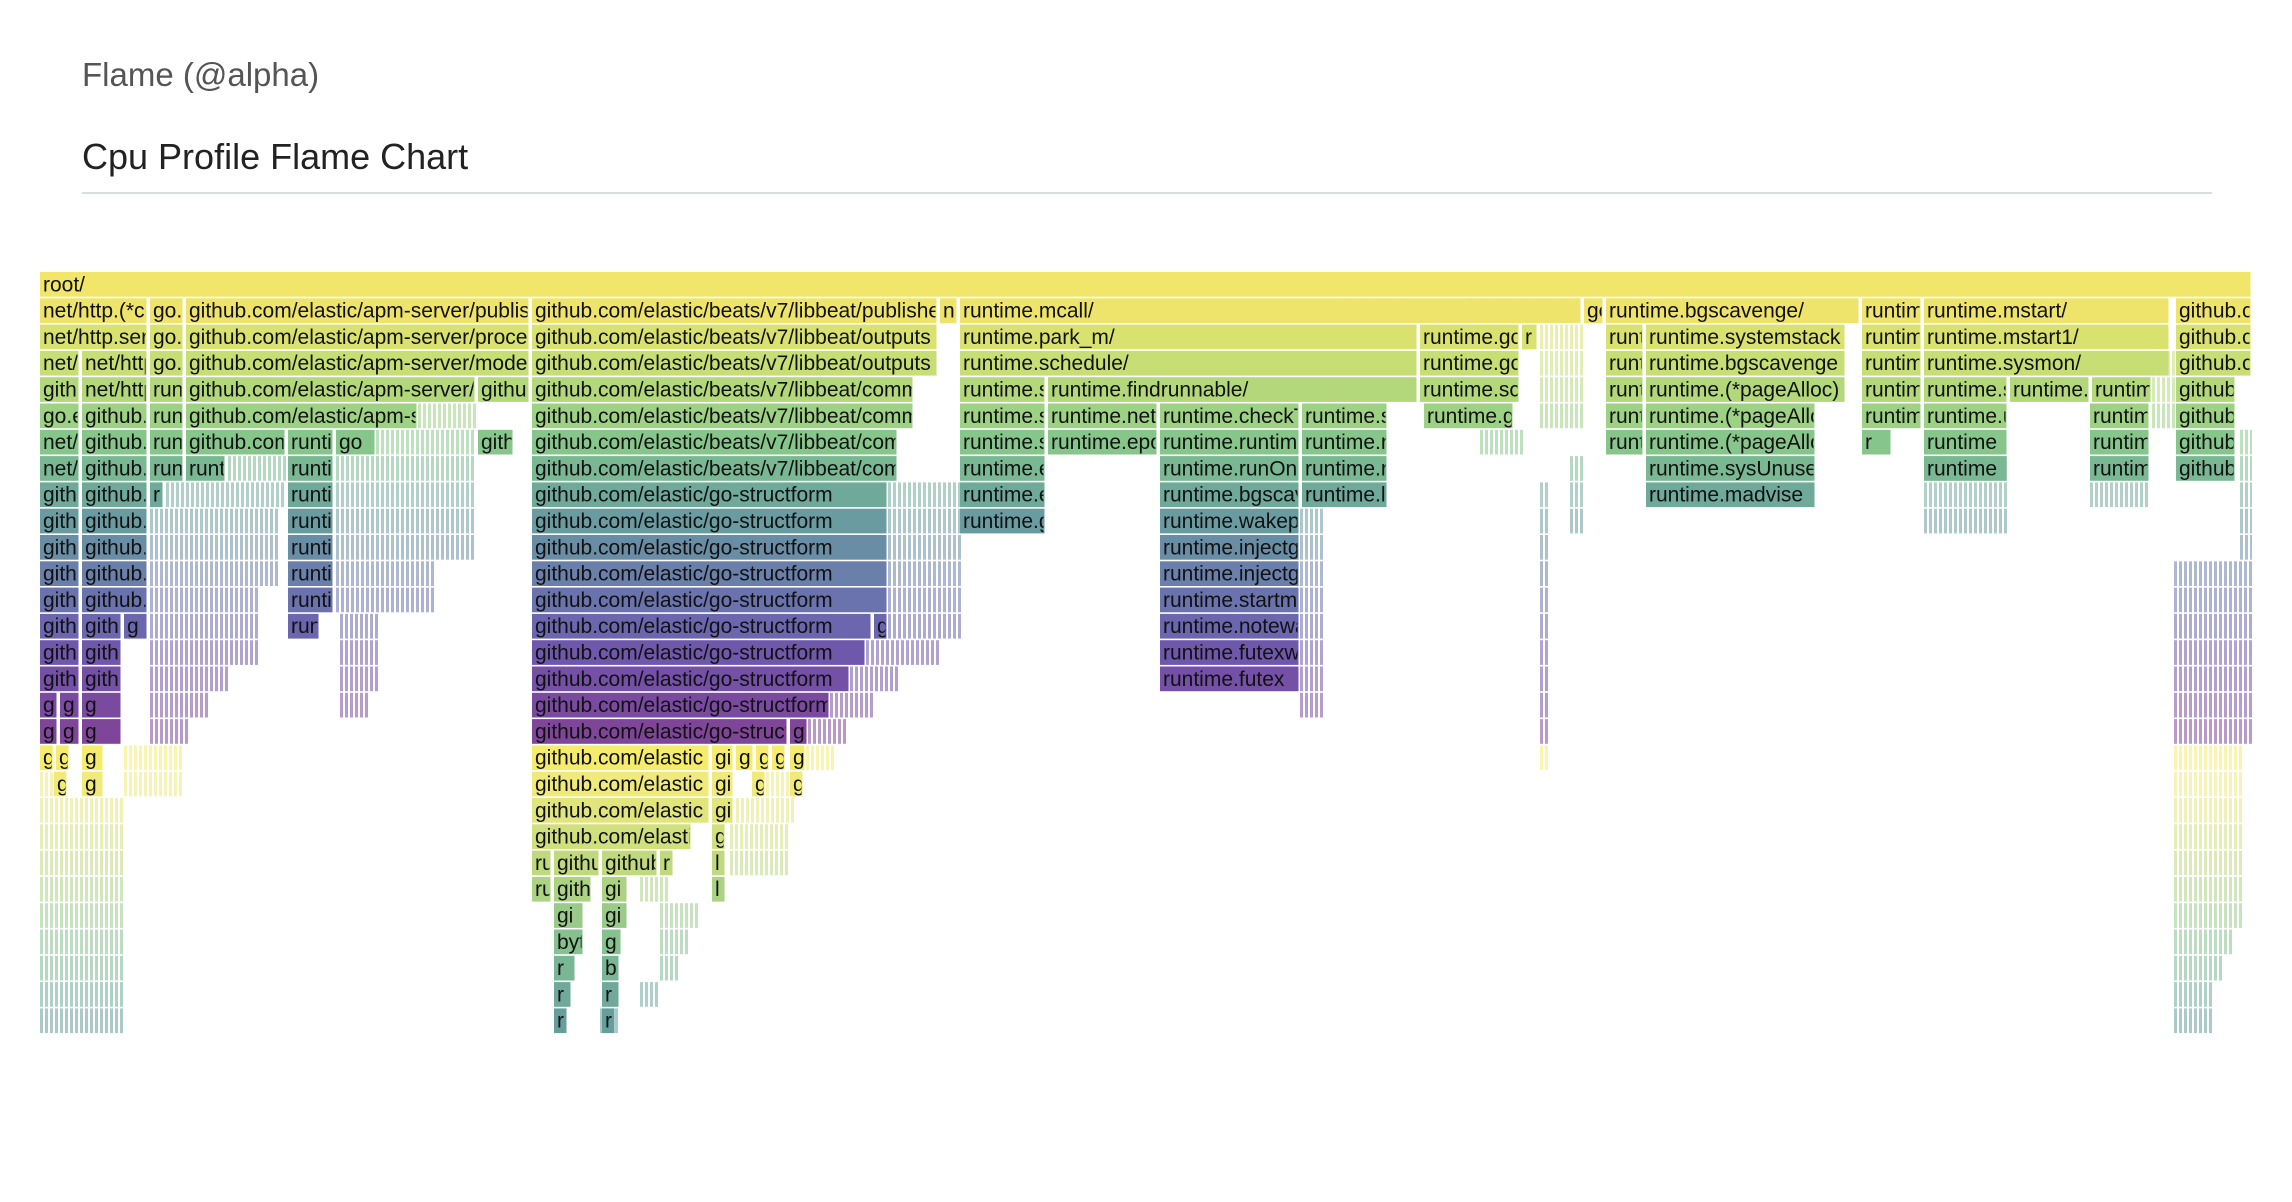  I want to click on flame-frame: go.elastic, so click(196, 363).